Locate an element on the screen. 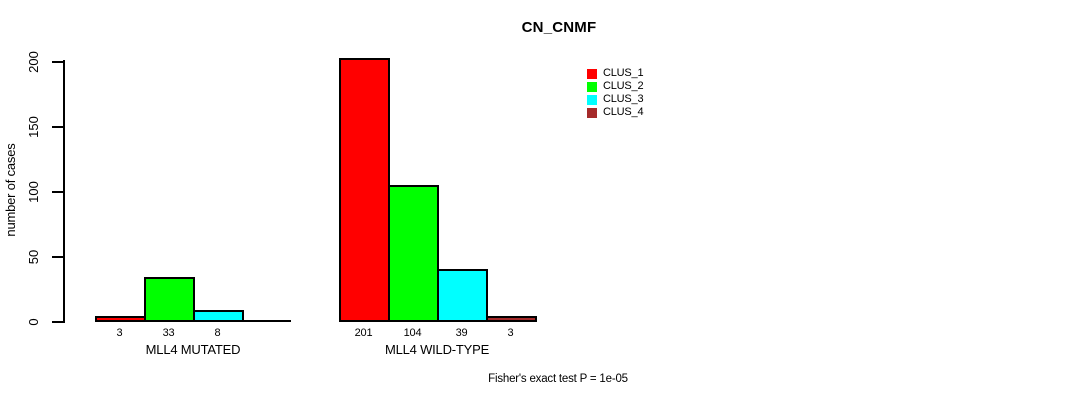  legend-label: CLUS_1 is located at coordinates (623, 73).